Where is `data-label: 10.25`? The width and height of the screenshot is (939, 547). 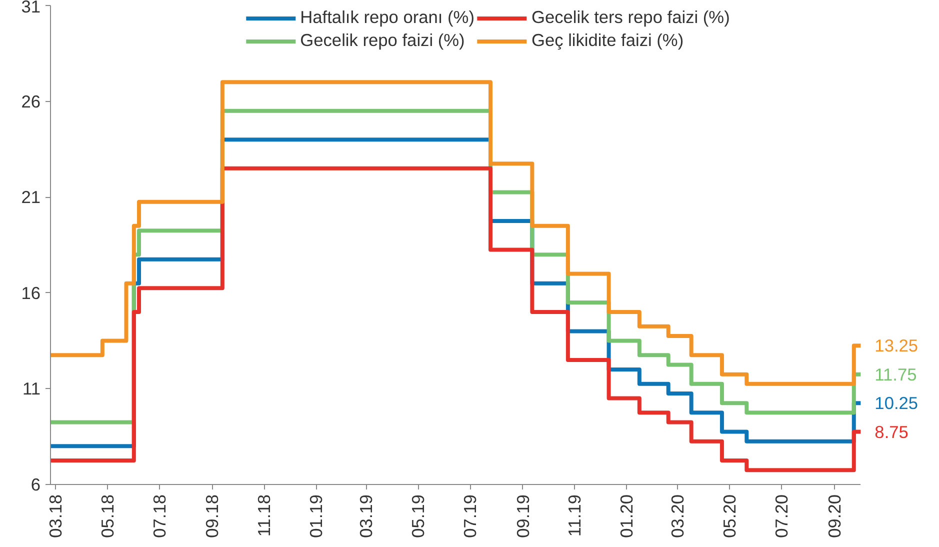 data-label: 10.25 is located at coordinates (896, 403).